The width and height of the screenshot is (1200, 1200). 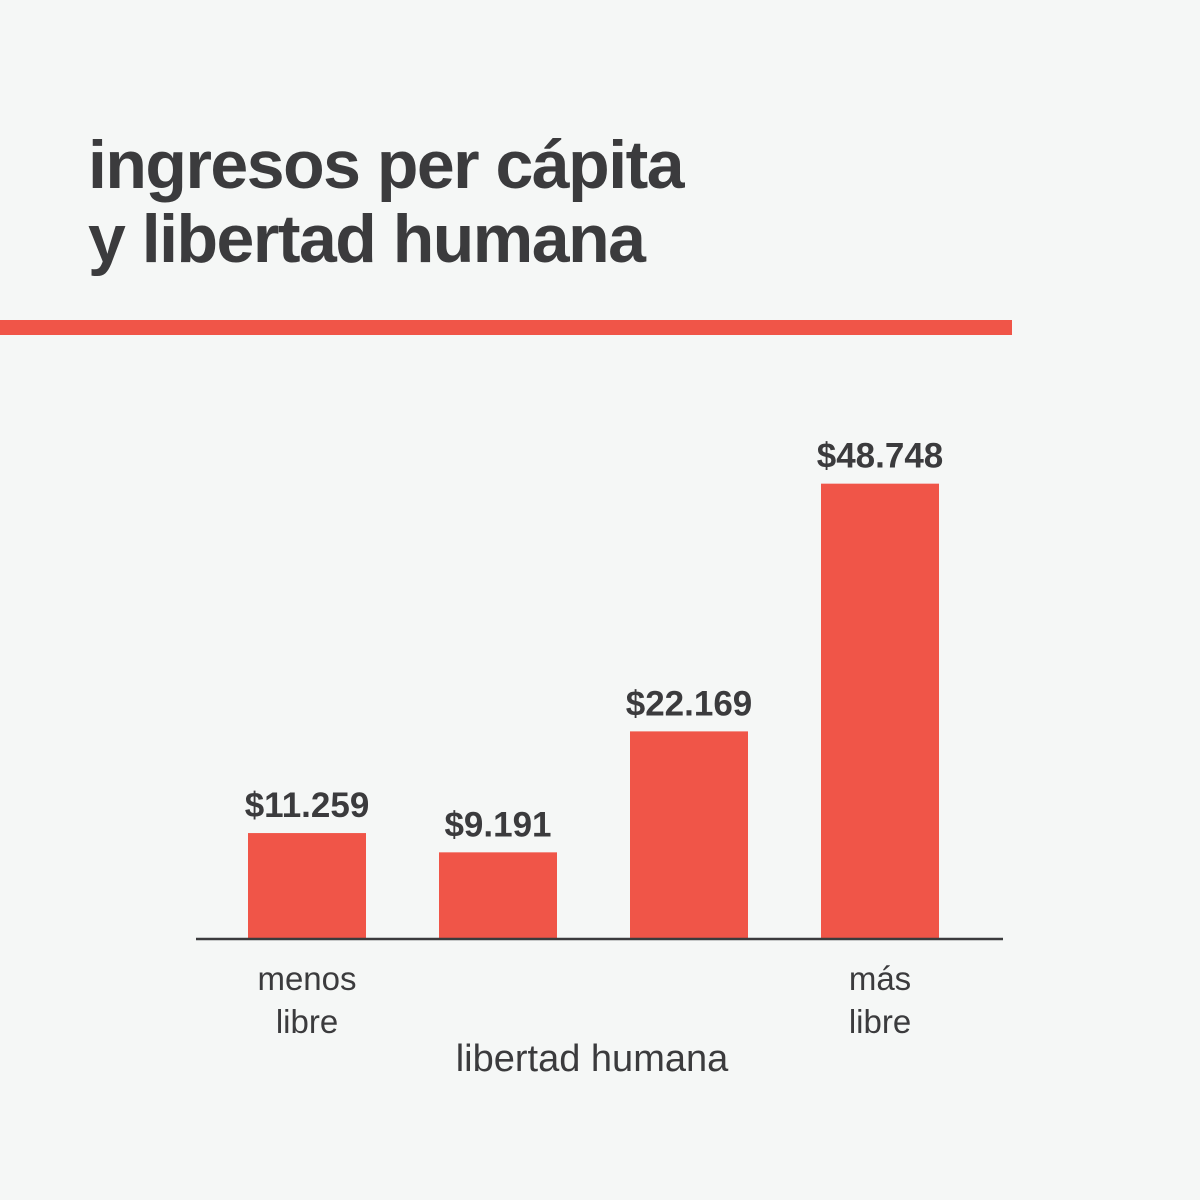 I want to click on value-label: $11.259, so click(x=307, y=805).